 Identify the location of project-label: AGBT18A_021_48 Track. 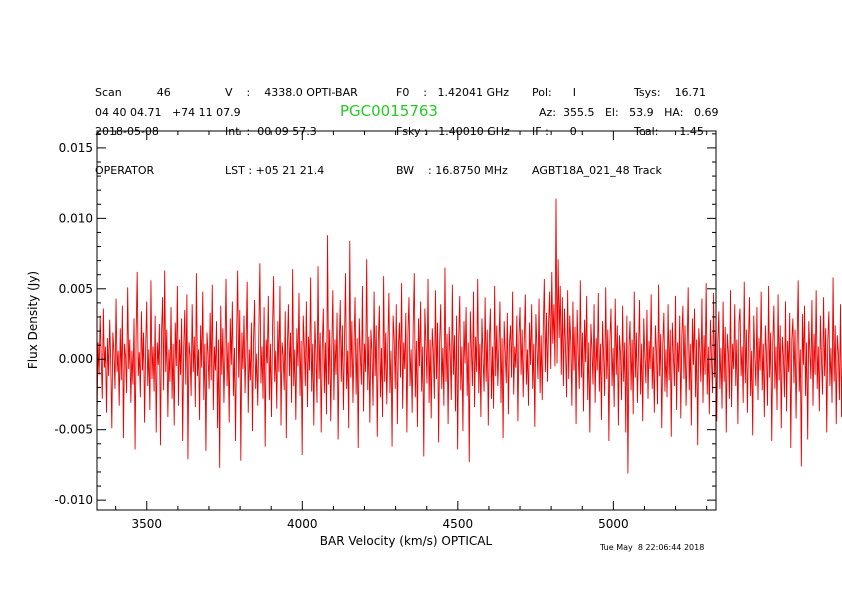
(597, 170).